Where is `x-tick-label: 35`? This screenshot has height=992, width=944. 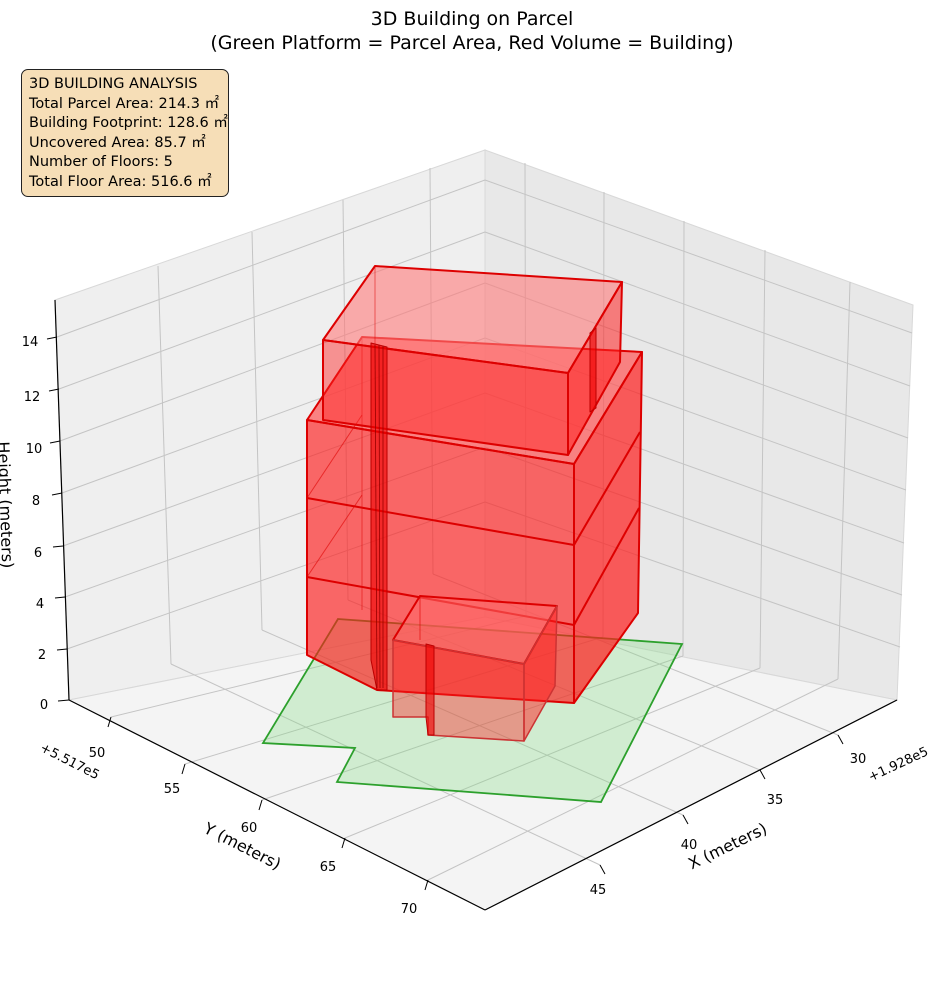 x-tick-label: 35 is located at coordinates (775, 800).